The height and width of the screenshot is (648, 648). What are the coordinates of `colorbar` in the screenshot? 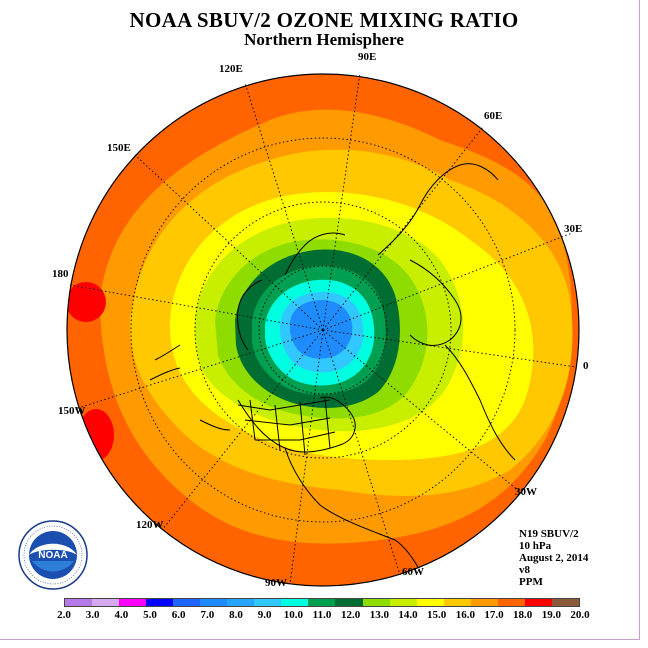 It's located at (322, 602).